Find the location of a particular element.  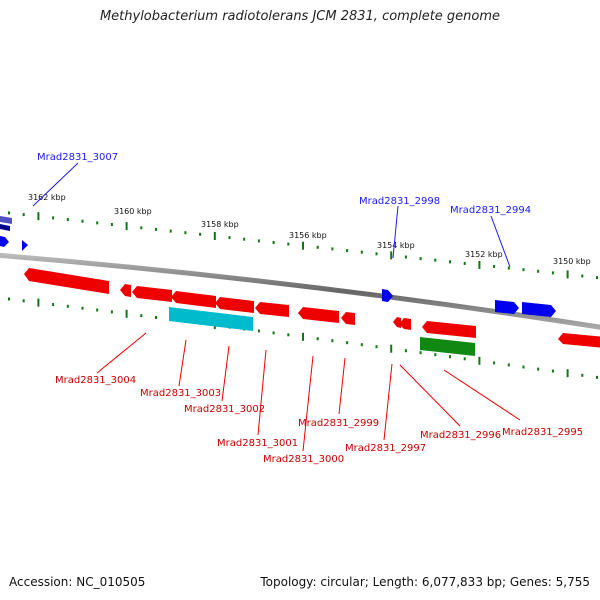

forward-gene-label: Mrad2831_3007 is located at coordinates (77, 157).